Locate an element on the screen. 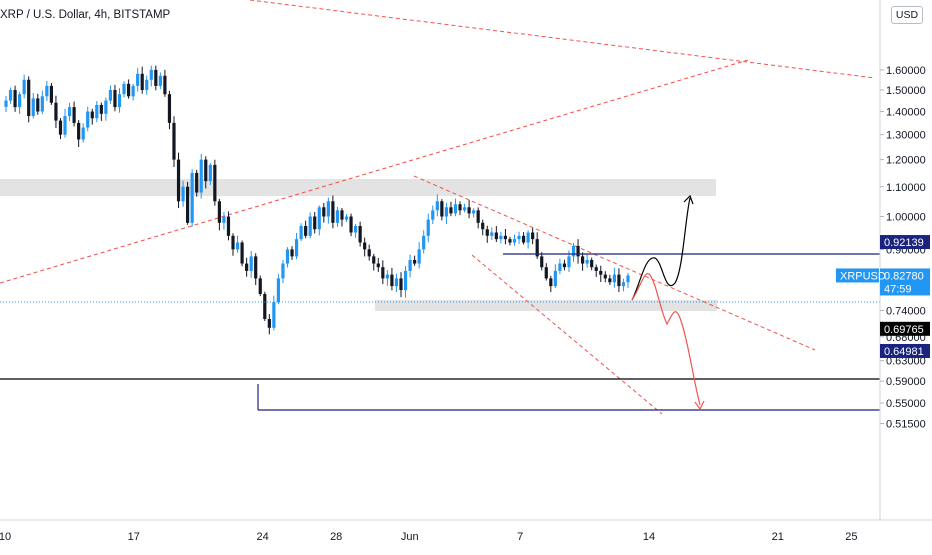  y-tick-label: 1.10000 is located at coordinates (906, 188).